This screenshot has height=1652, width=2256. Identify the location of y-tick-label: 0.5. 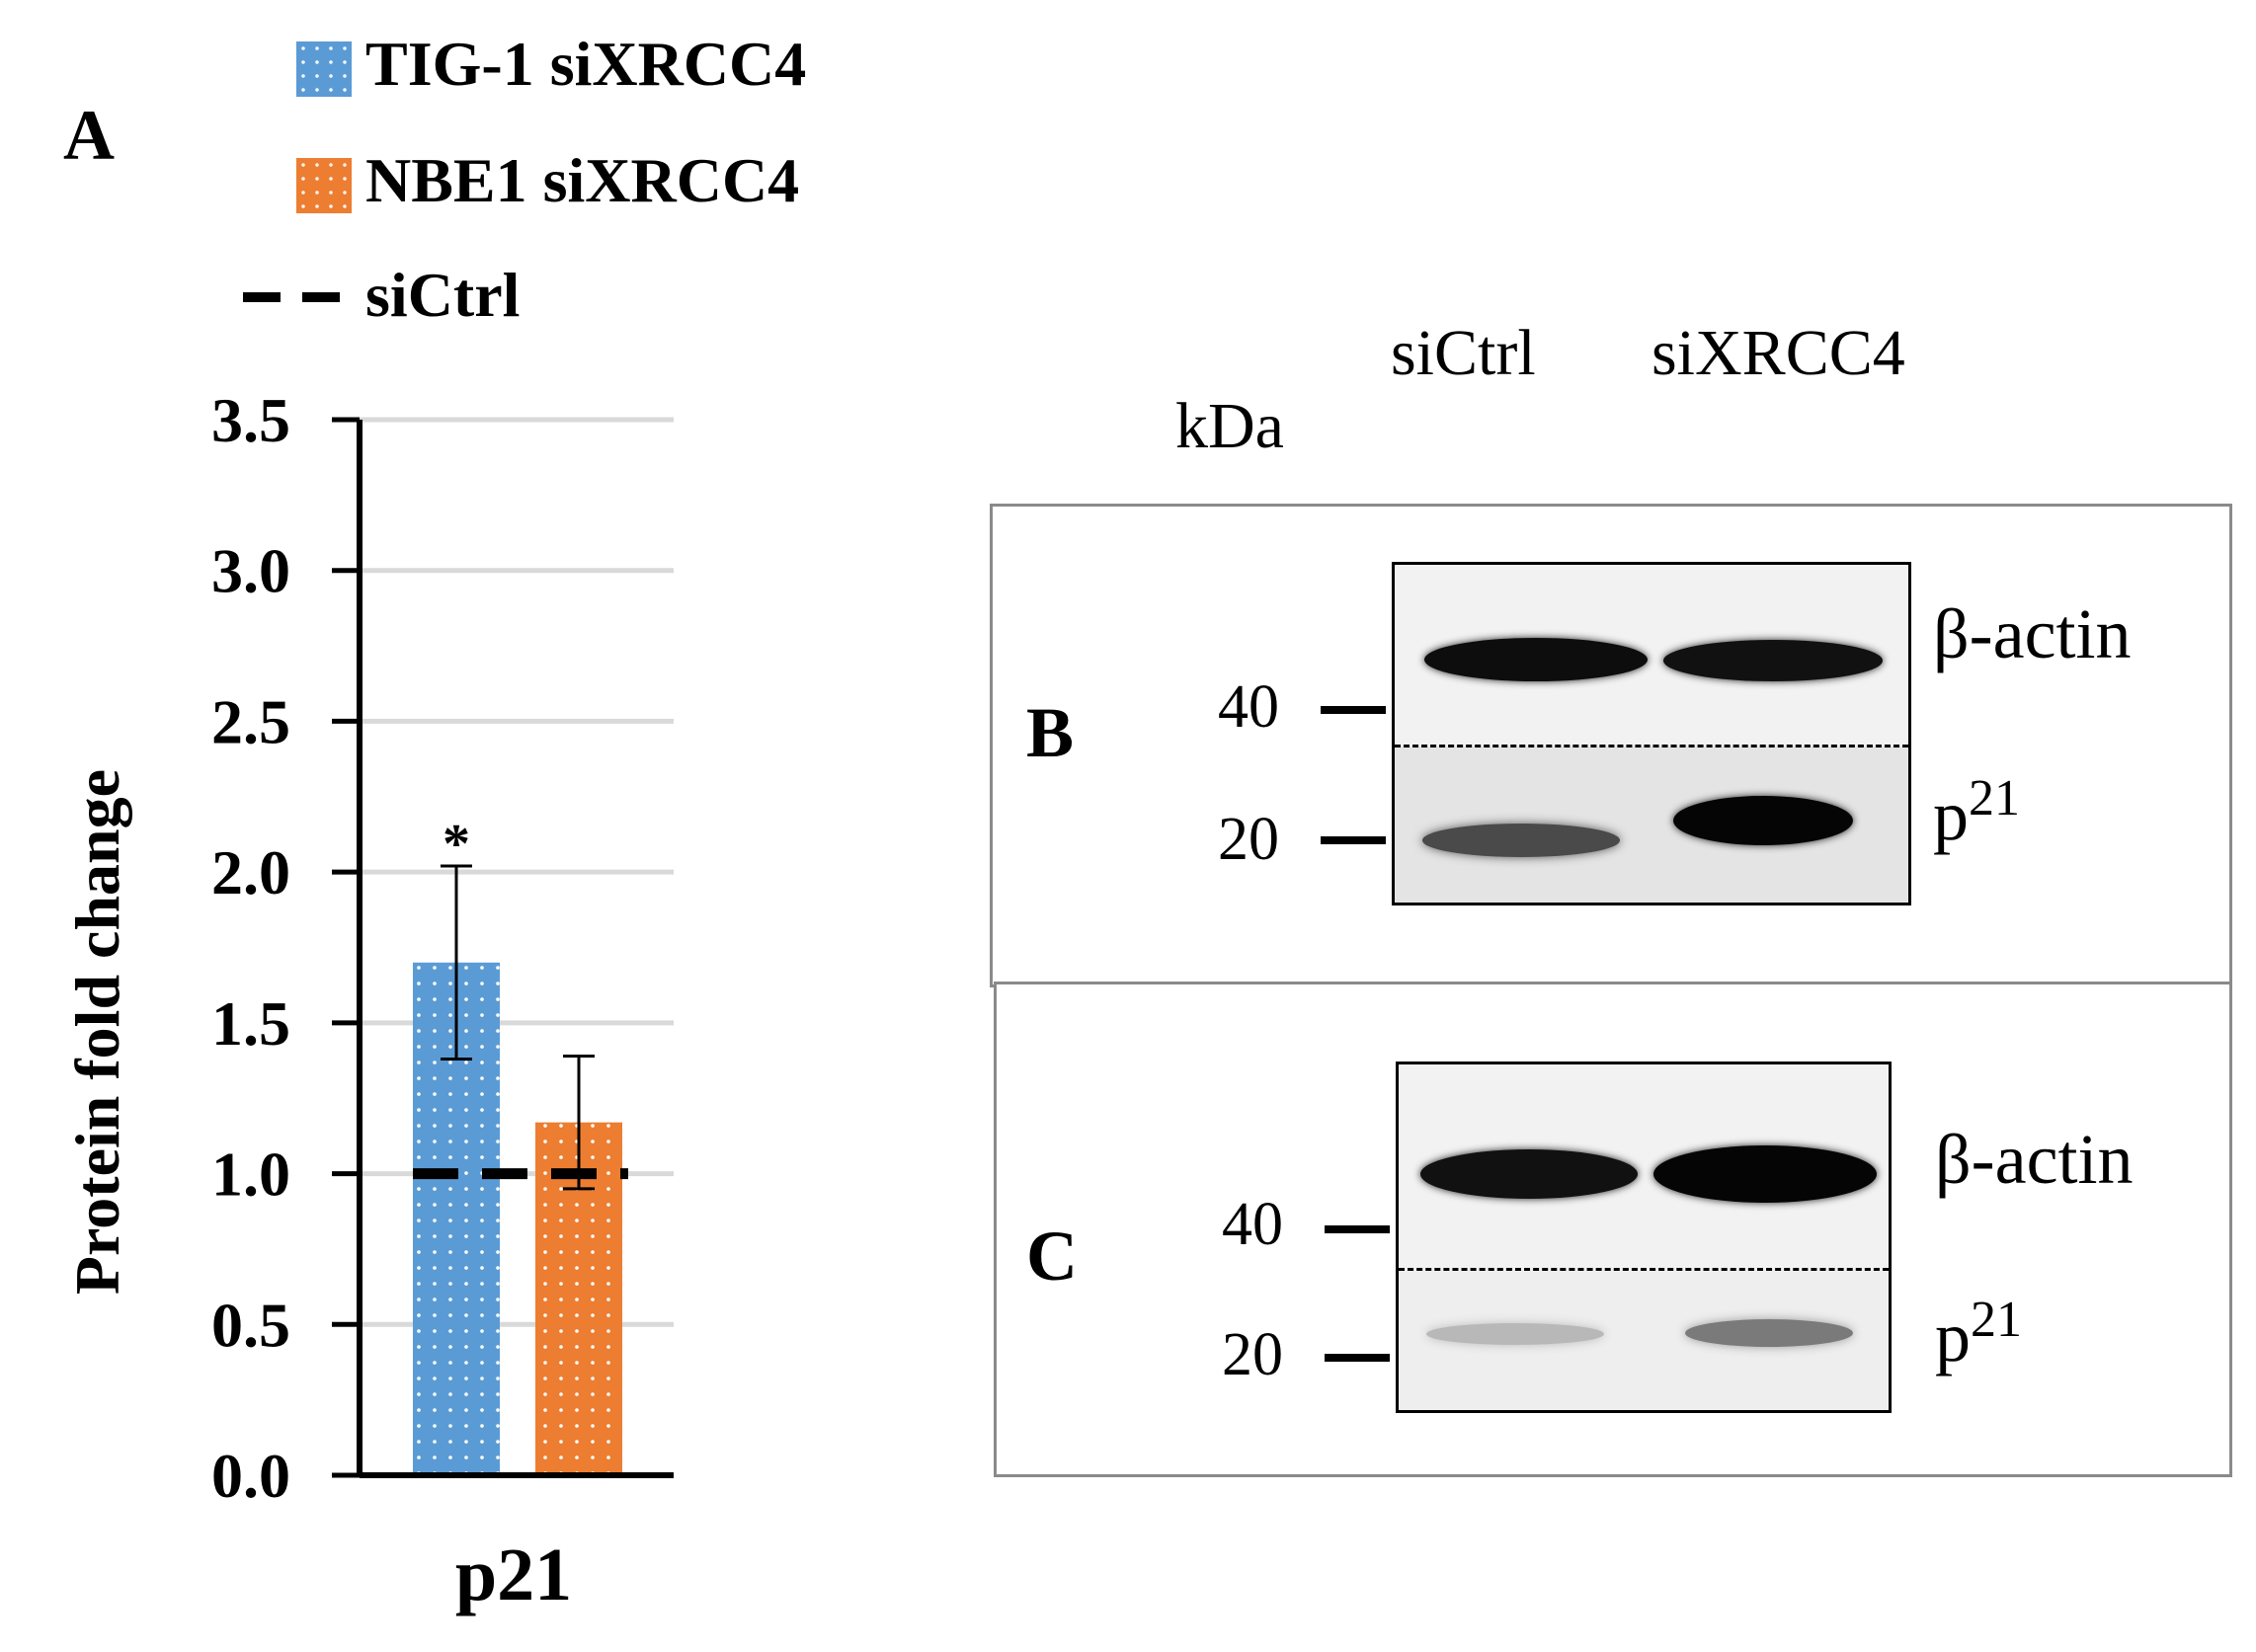
(251, 1325).